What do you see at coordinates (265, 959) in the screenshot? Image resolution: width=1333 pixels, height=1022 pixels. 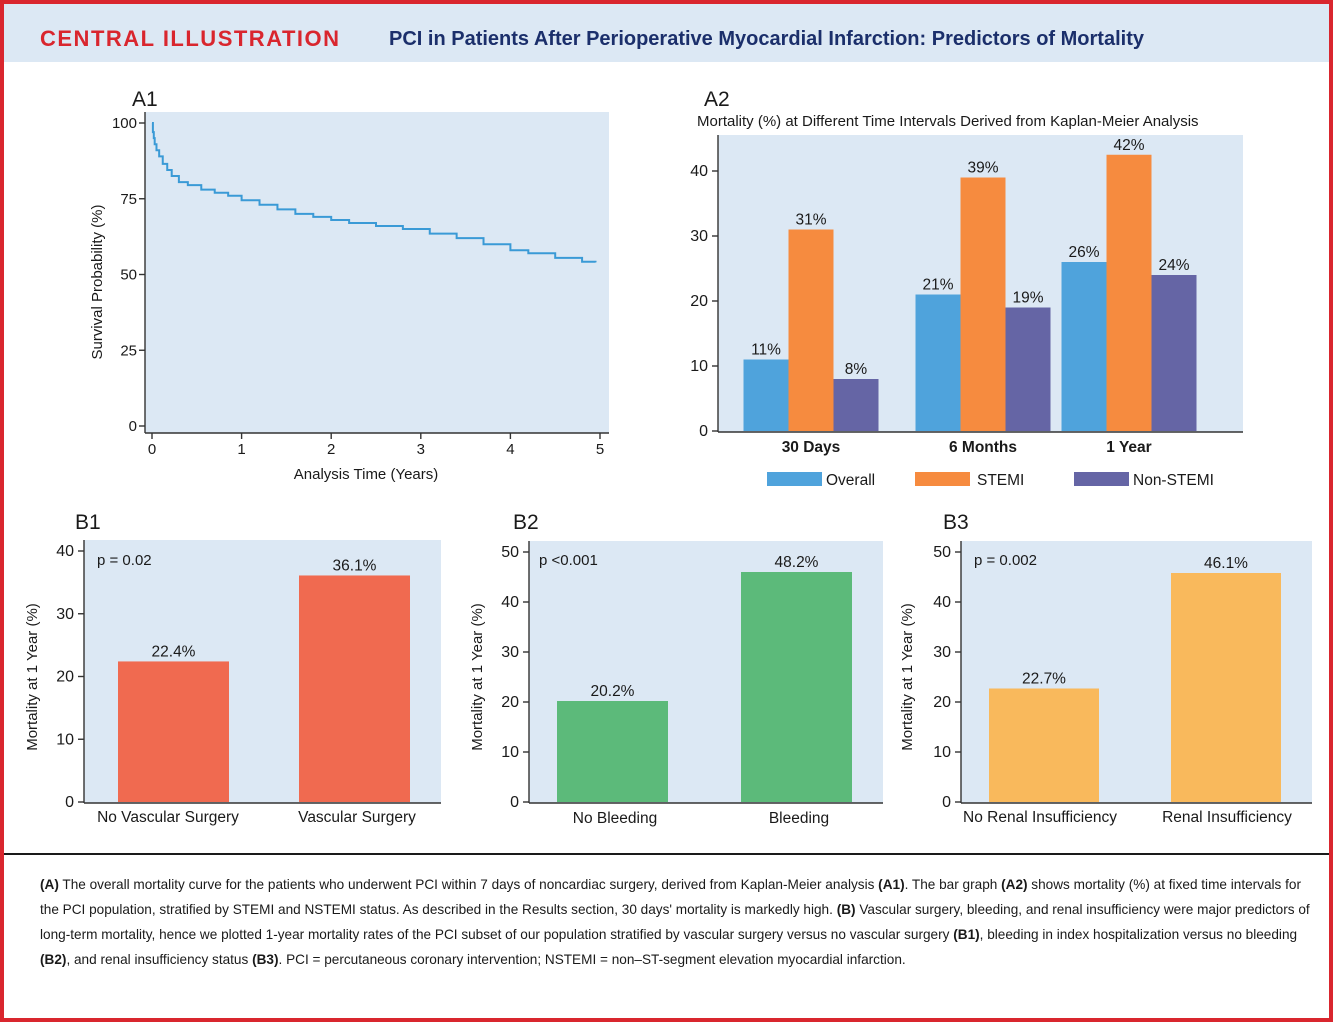 I see `caption-tag-b3: (B3)` at bounding box center [265, 959].